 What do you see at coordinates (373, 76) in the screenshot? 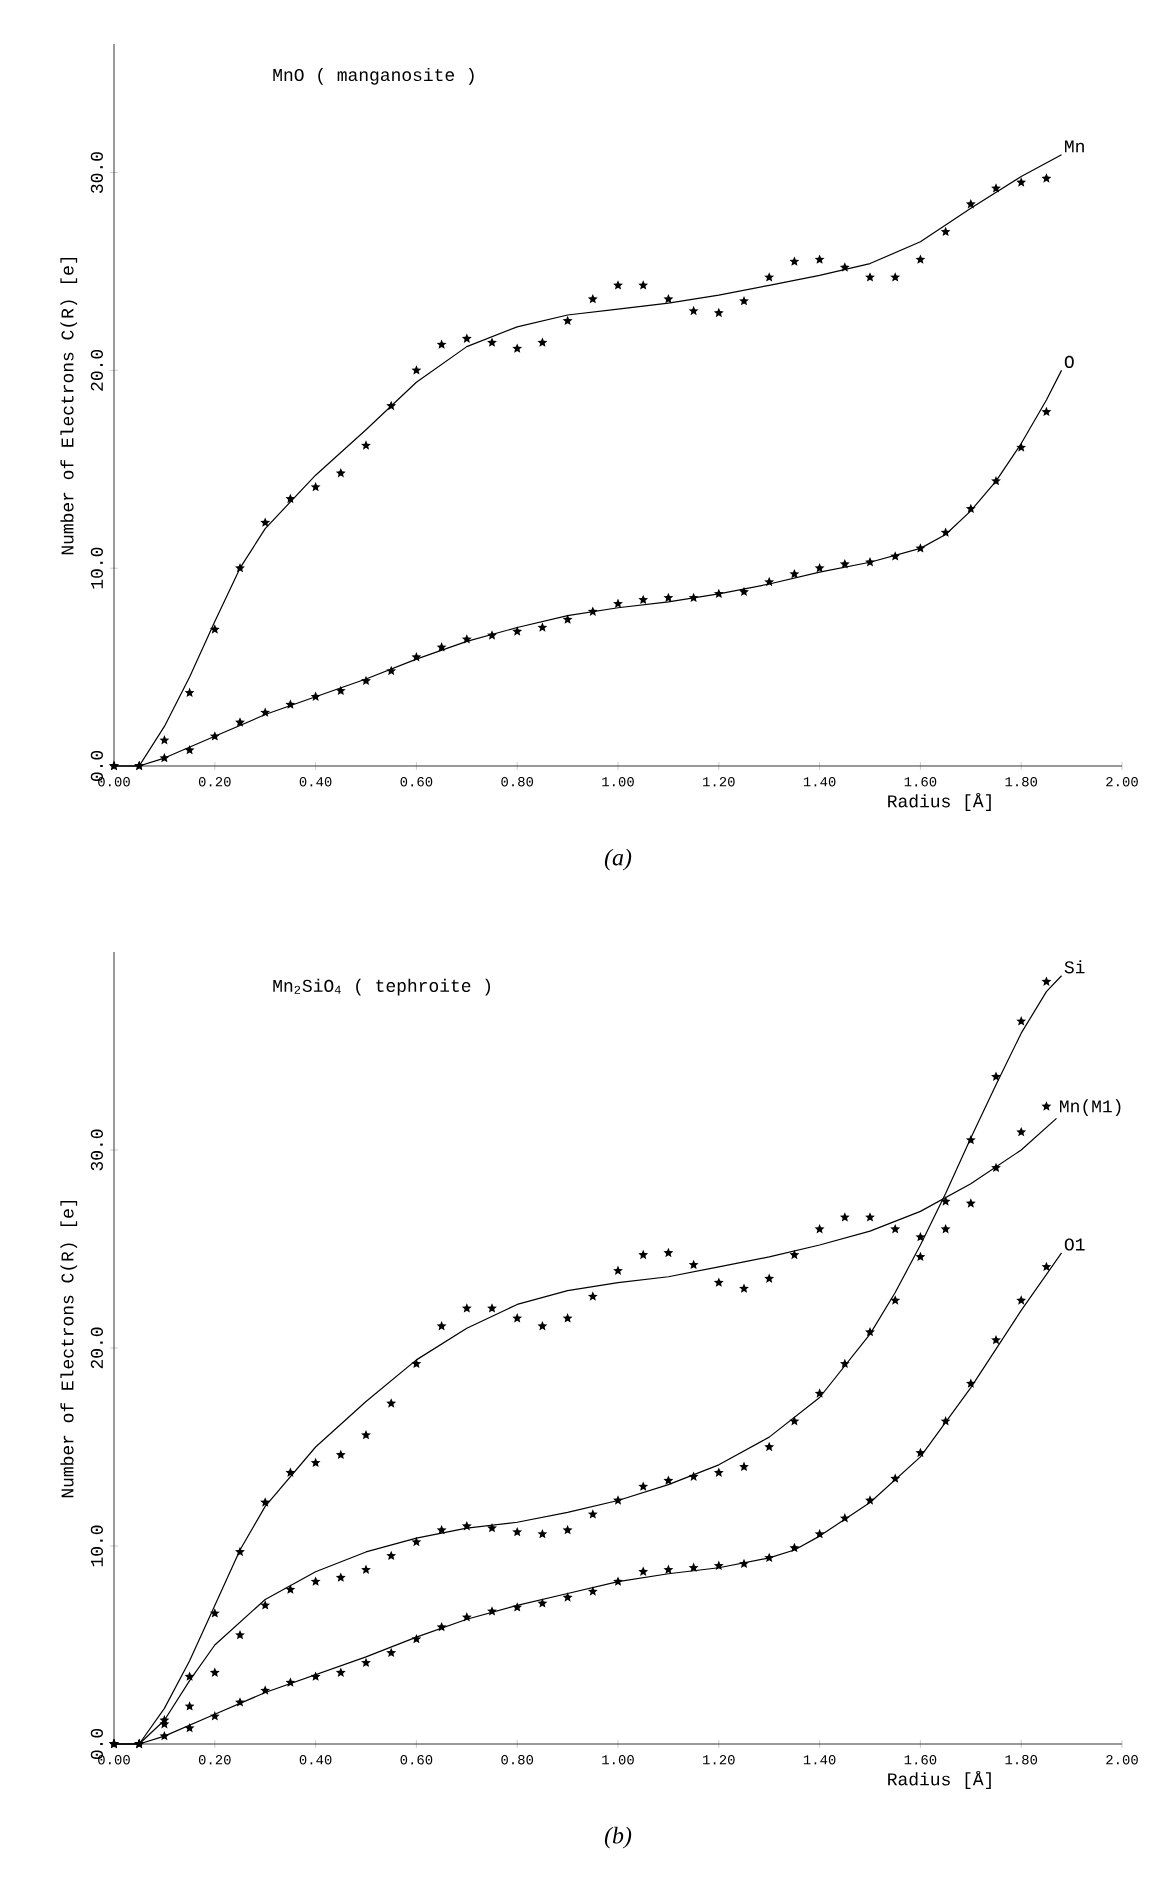
I see `text: MnO ( manganosite )` at bounding box center [373, 76].